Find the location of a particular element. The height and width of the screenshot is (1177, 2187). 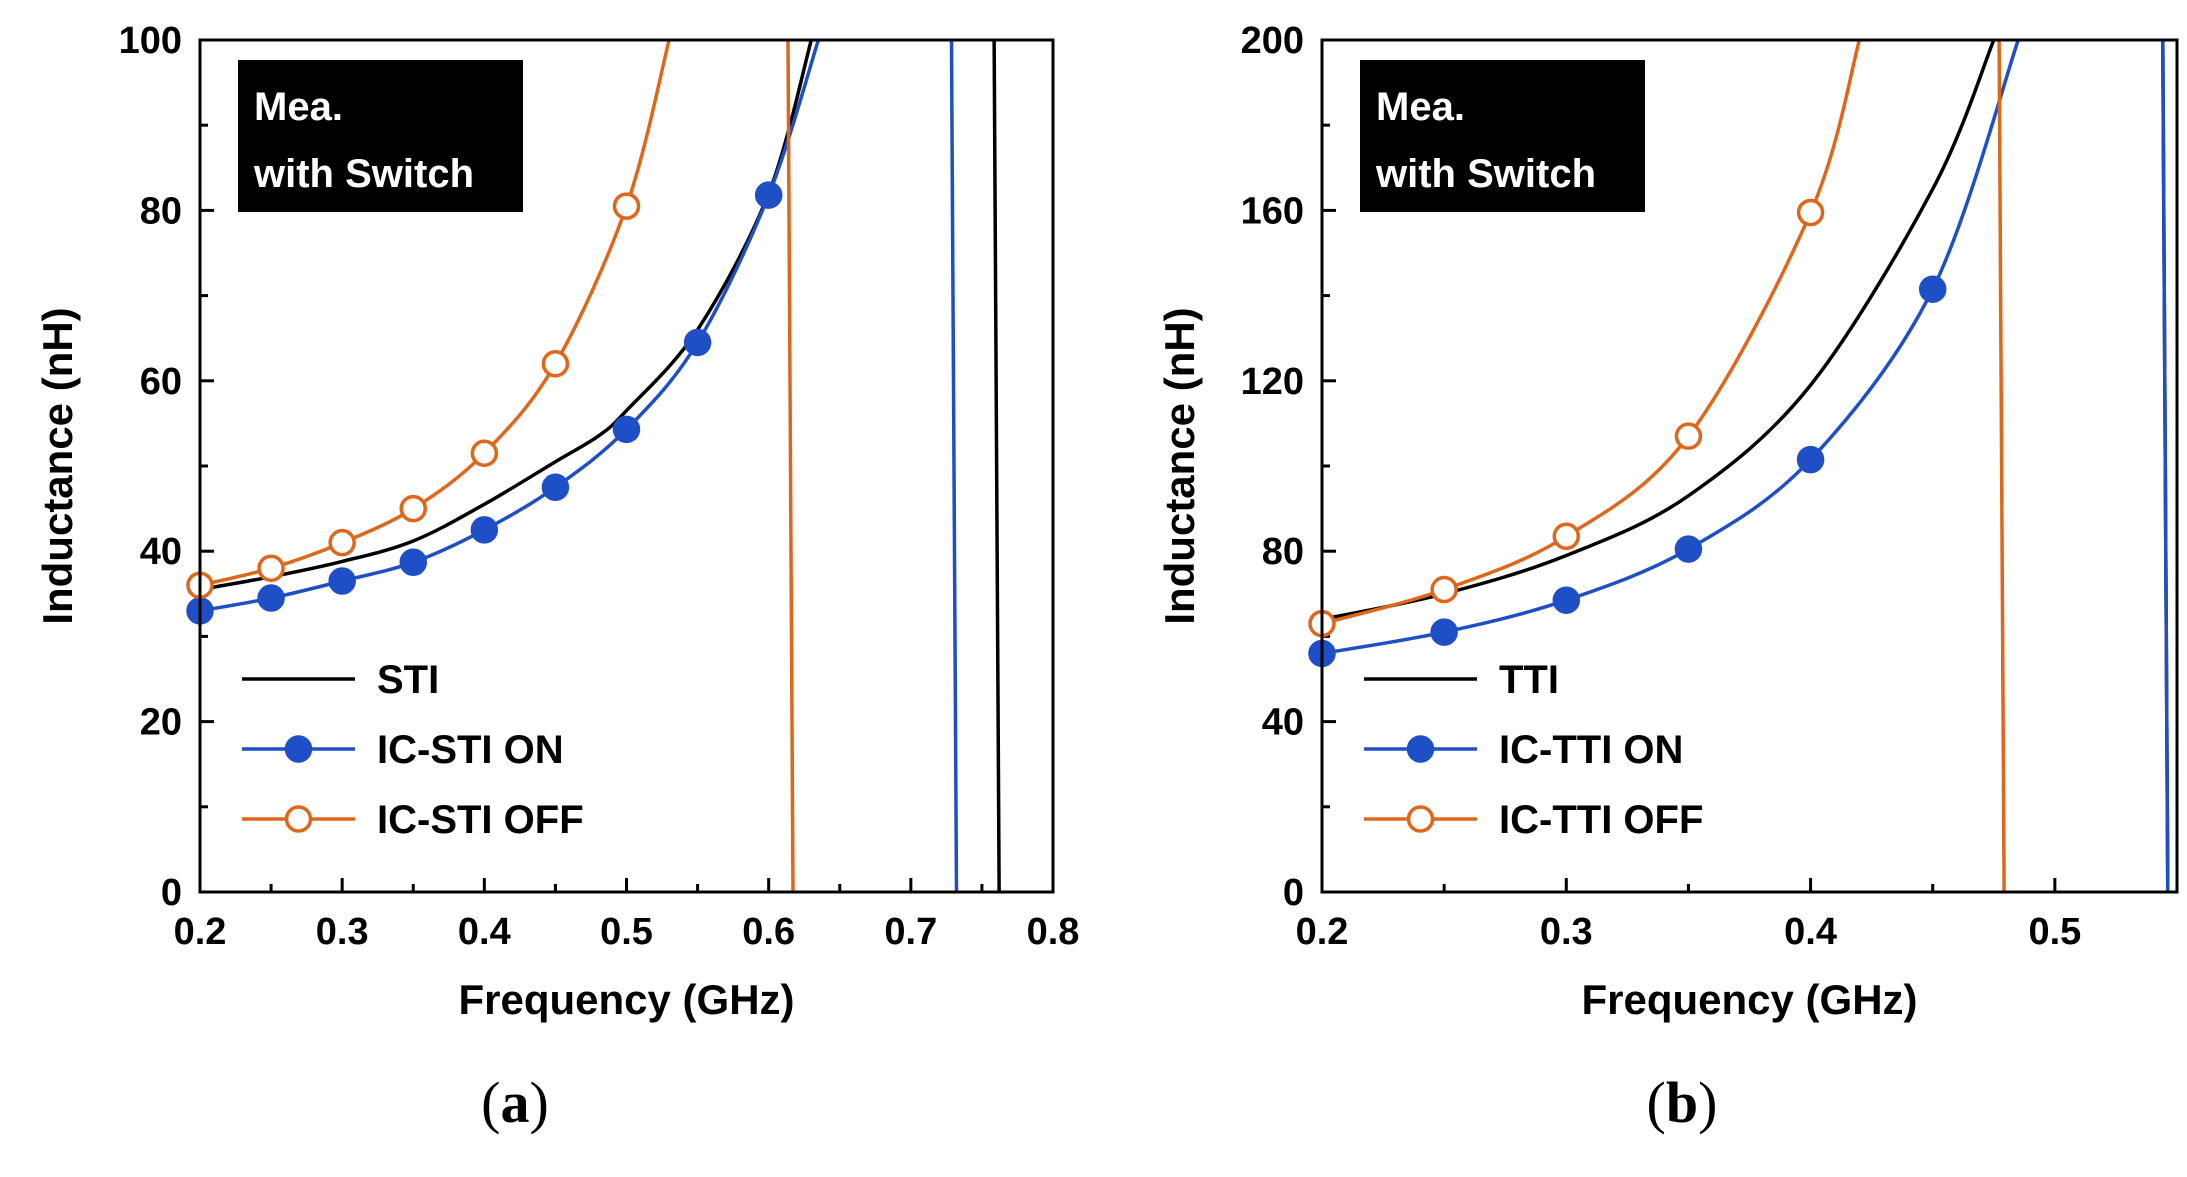

x-tick-label: 0.6 is located at coordinates (768, 932).